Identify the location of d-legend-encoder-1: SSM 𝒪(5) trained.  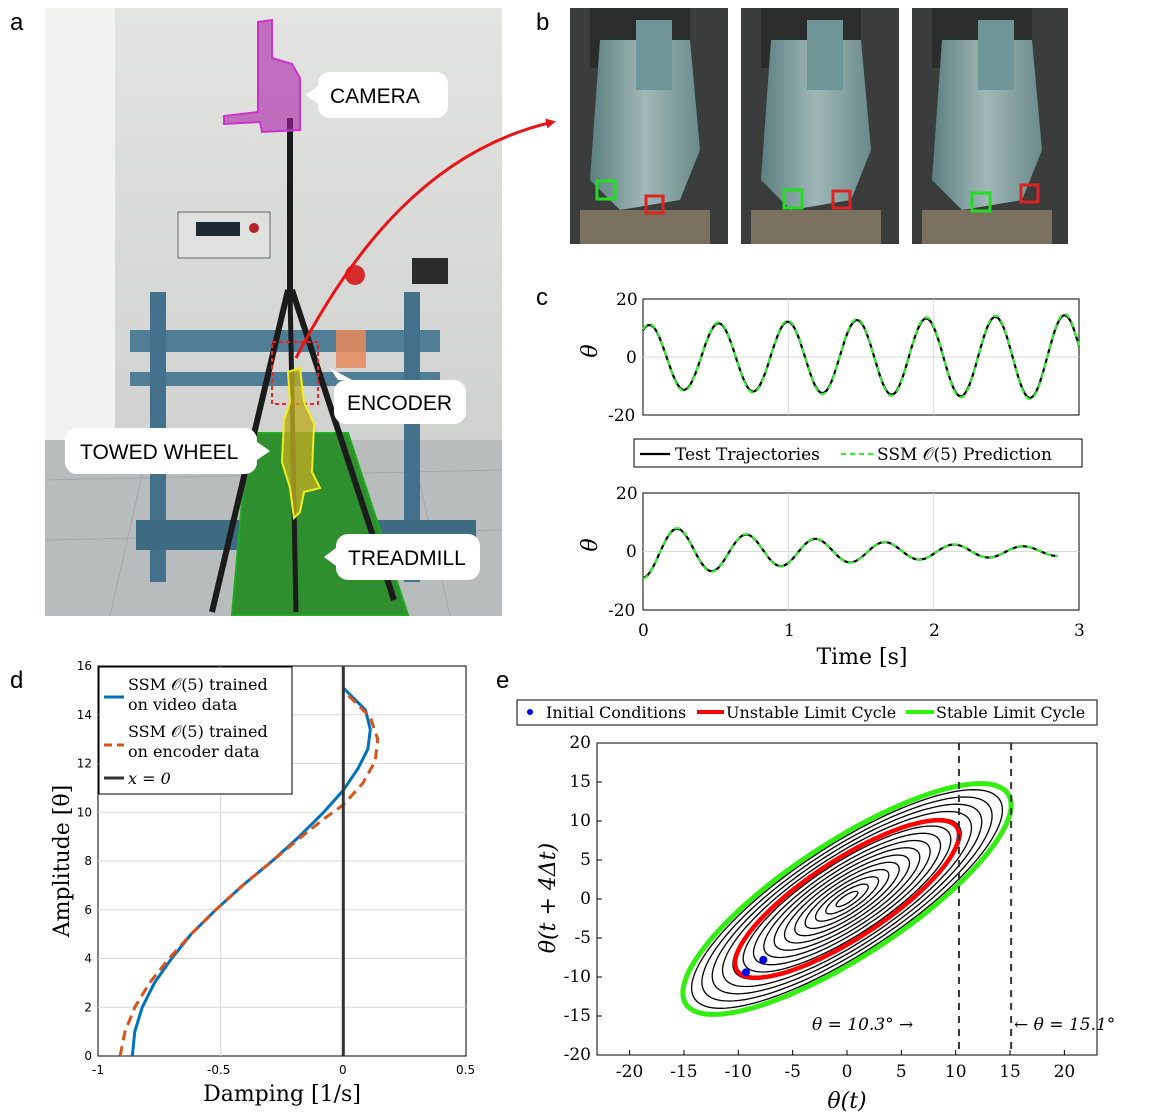
(198, 731).